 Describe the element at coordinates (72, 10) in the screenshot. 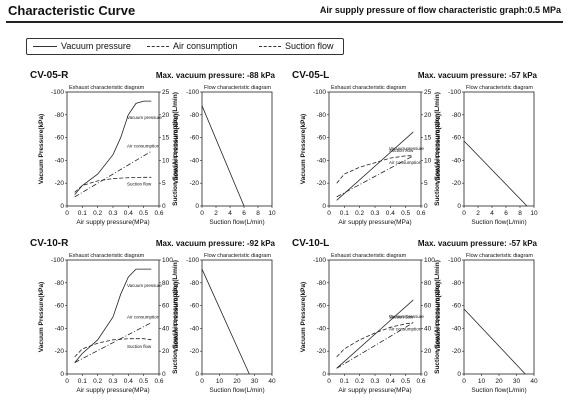

I see `page-title: Characteristic Curve` at that location.